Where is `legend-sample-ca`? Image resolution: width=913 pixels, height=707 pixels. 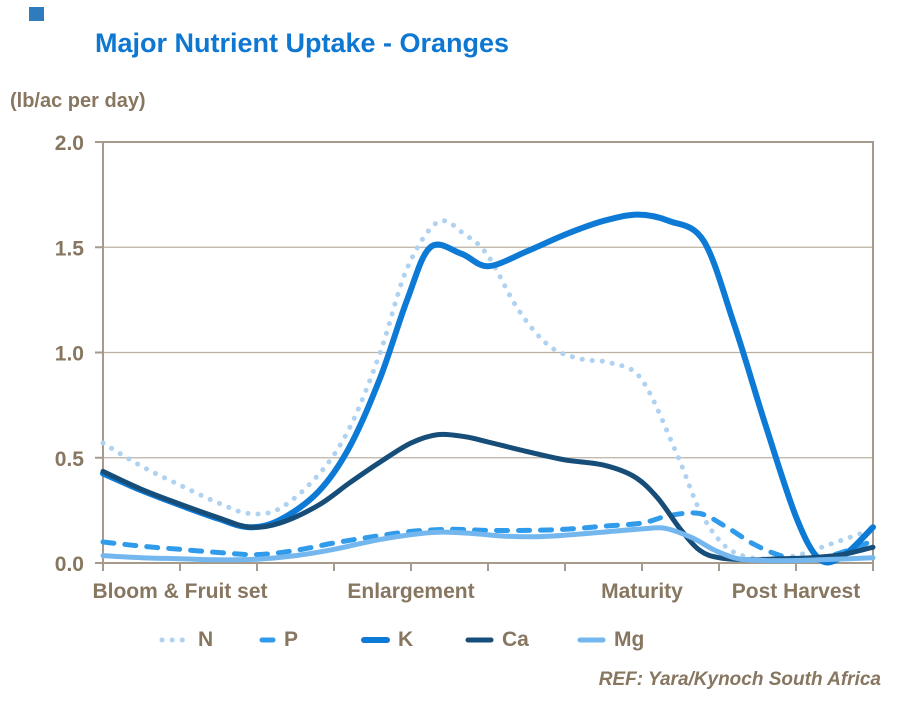
legend-sample-ca is located at coordinates (479, 640).